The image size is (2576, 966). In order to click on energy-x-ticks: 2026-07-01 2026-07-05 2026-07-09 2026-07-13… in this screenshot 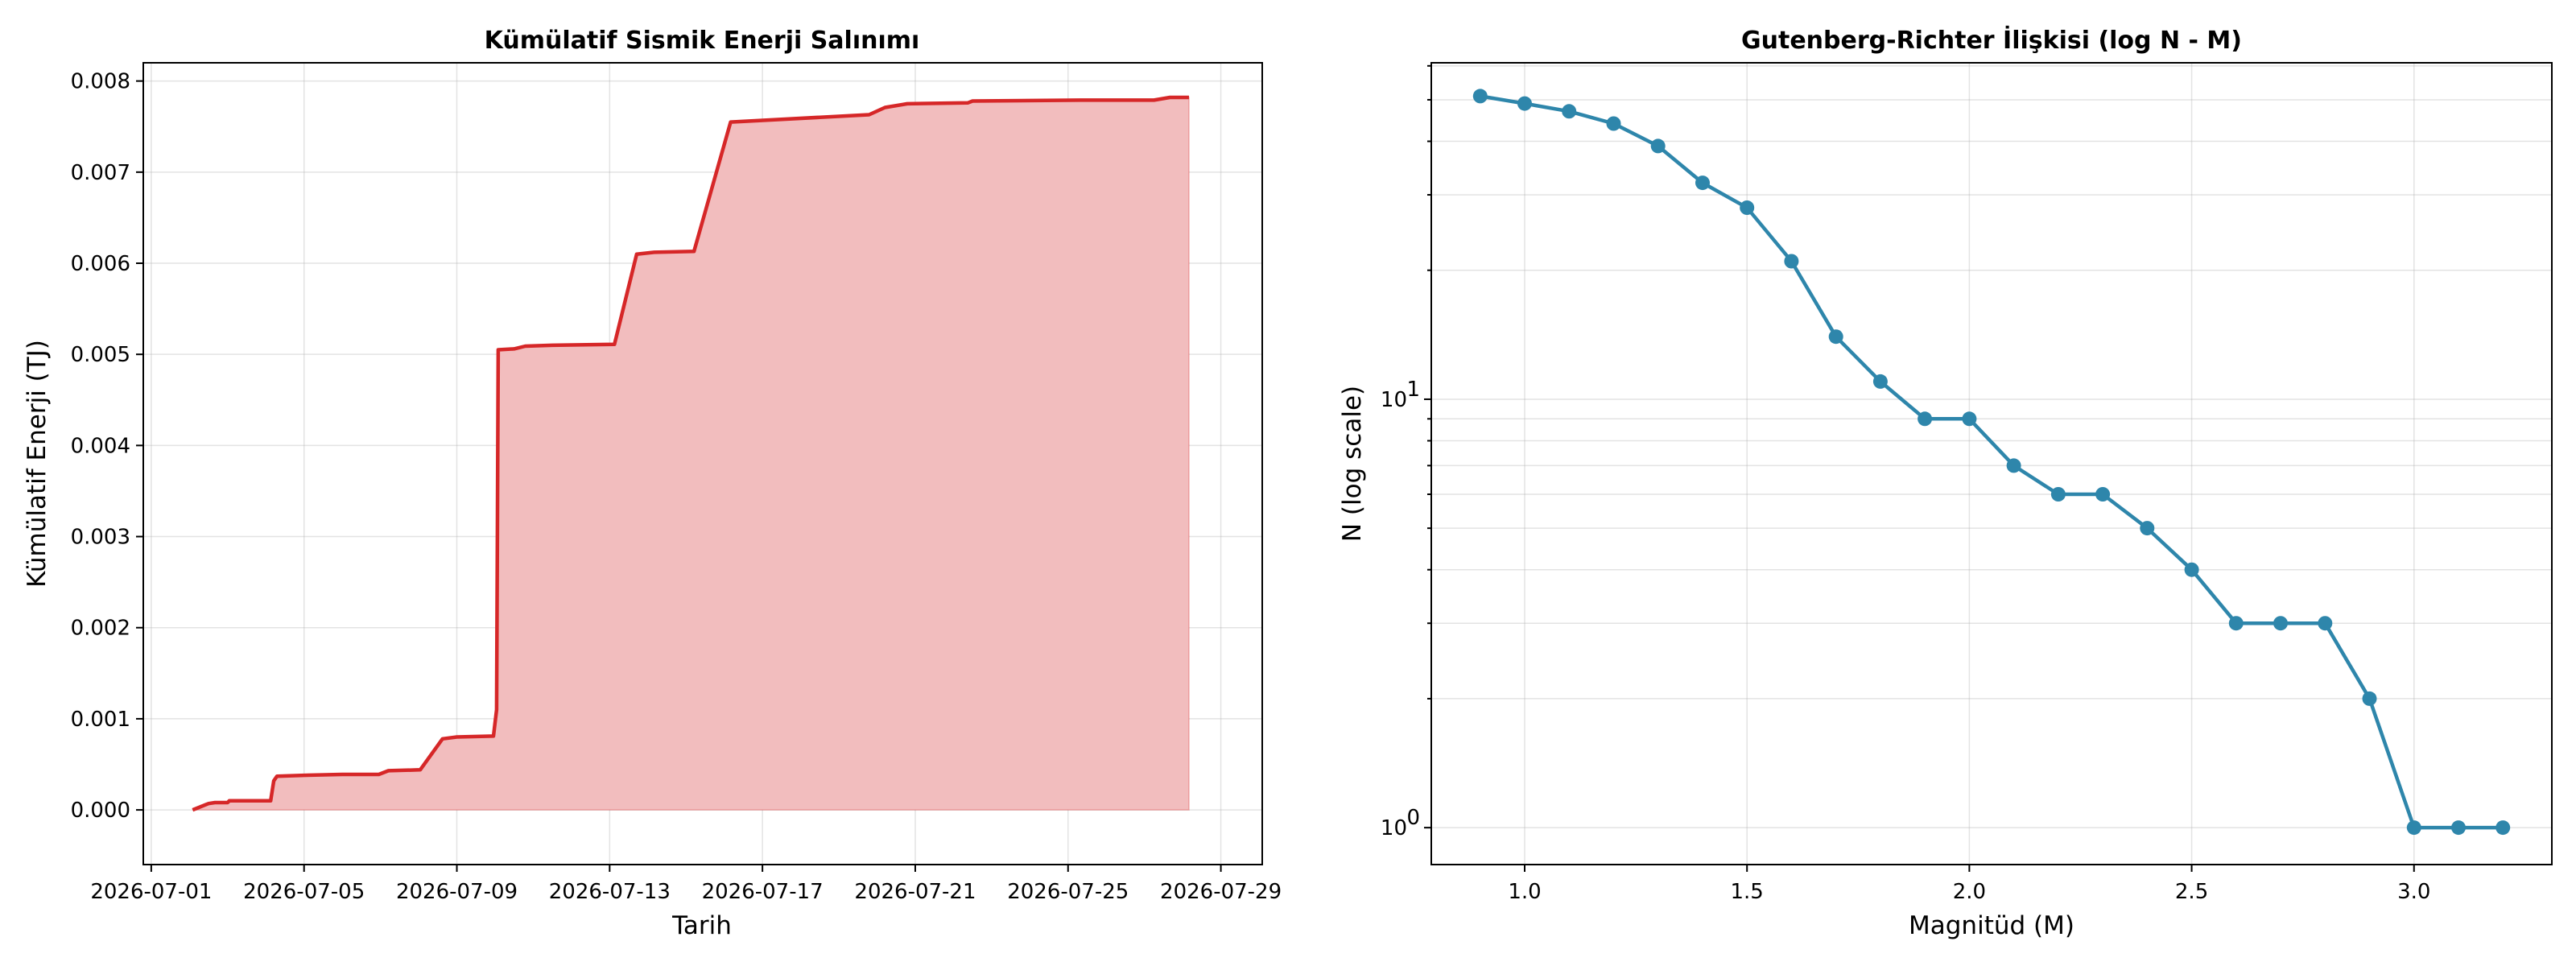, I will do `click(686, 885)`.